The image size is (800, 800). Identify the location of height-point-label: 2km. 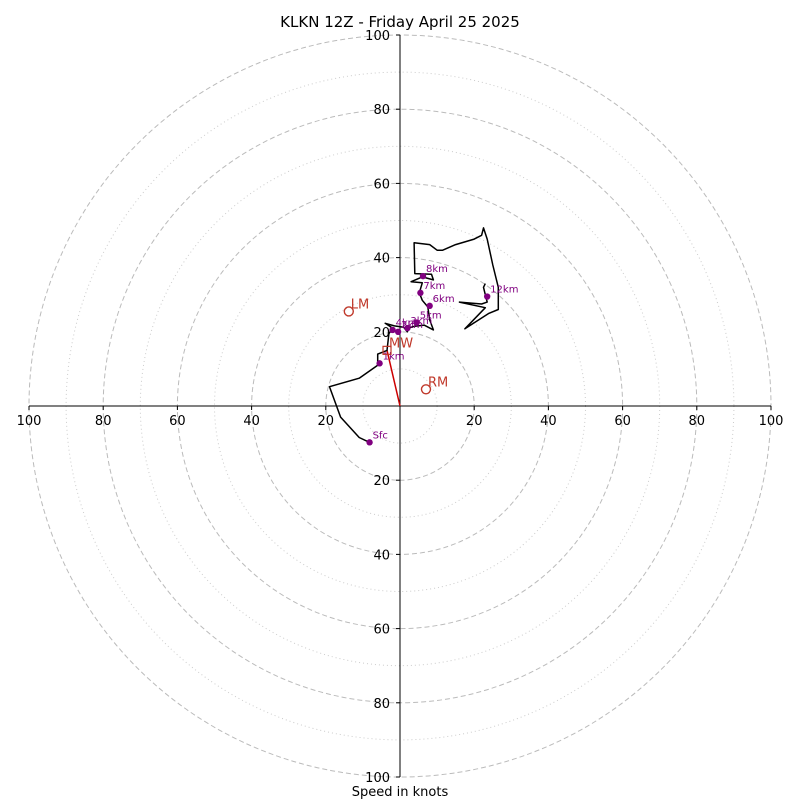
(412, 325).